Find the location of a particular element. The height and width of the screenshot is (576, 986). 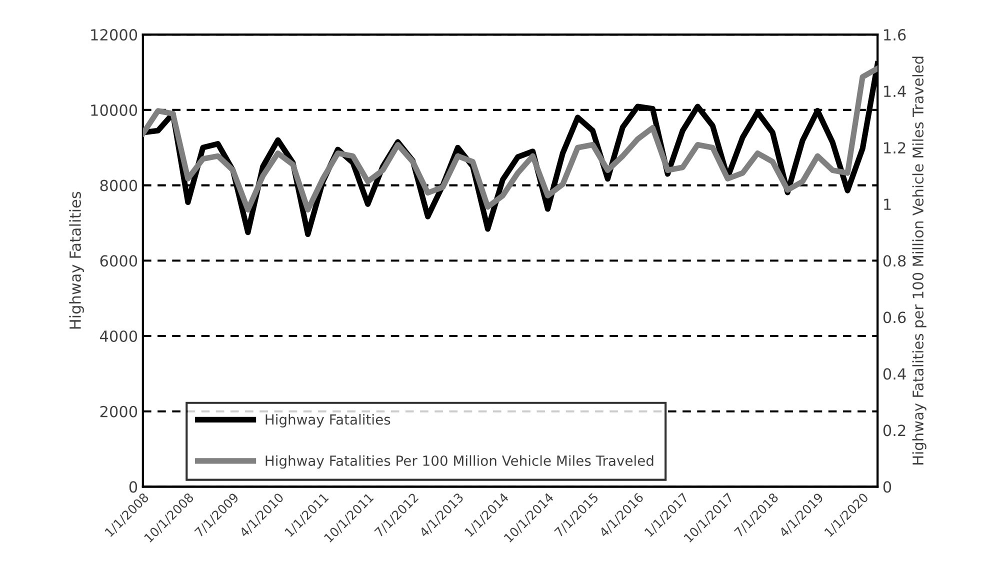

y-tick-label: 4000 is located at coordinates (119, 336).